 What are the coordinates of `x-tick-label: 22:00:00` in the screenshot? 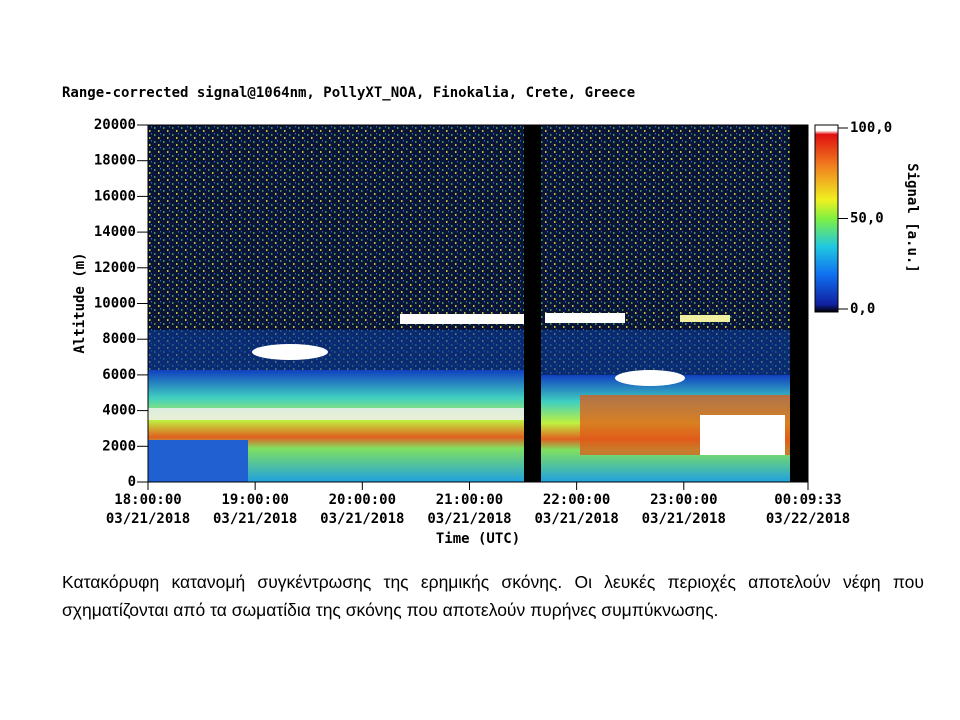 It's located at (576, 500).